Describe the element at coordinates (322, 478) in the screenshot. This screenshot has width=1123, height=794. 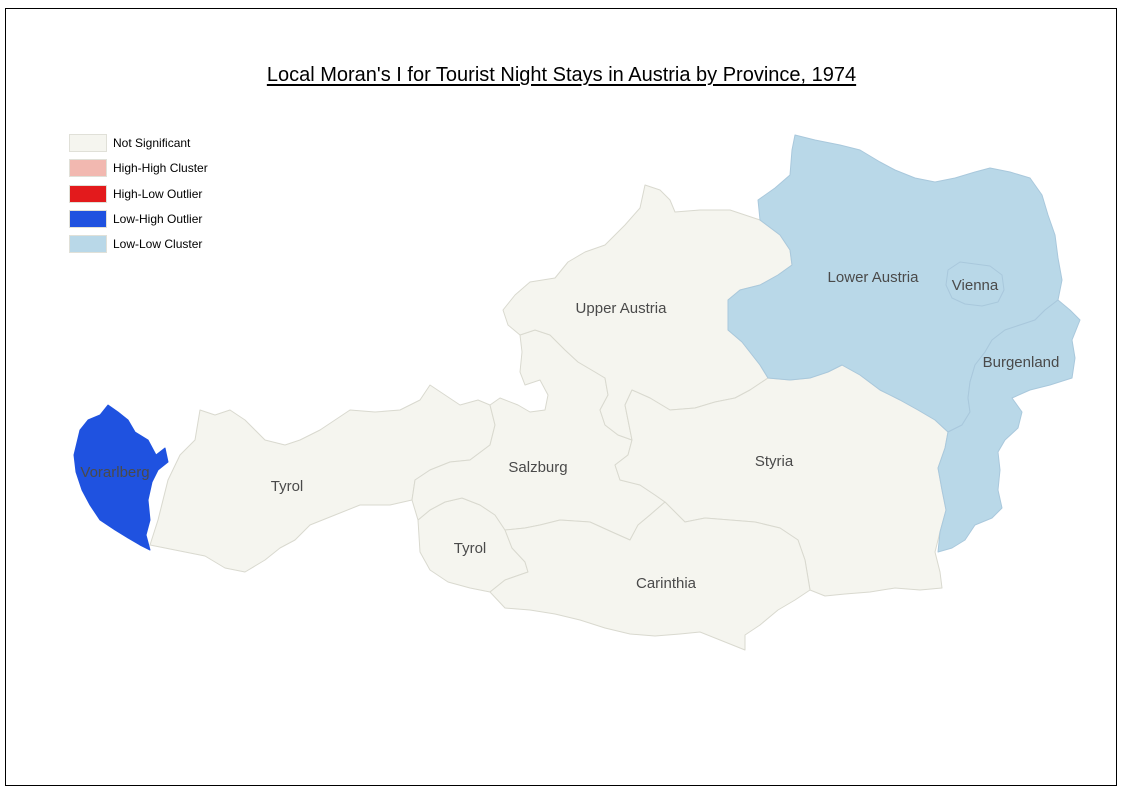
I see `province-tyrol` at that location.